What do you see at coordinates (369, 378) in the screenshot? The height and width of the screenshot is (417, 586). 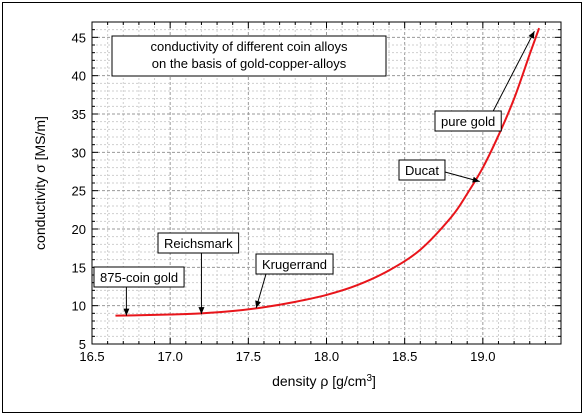 I see `x-axis-label-superscript: 3` at bounding box center [369, 378].